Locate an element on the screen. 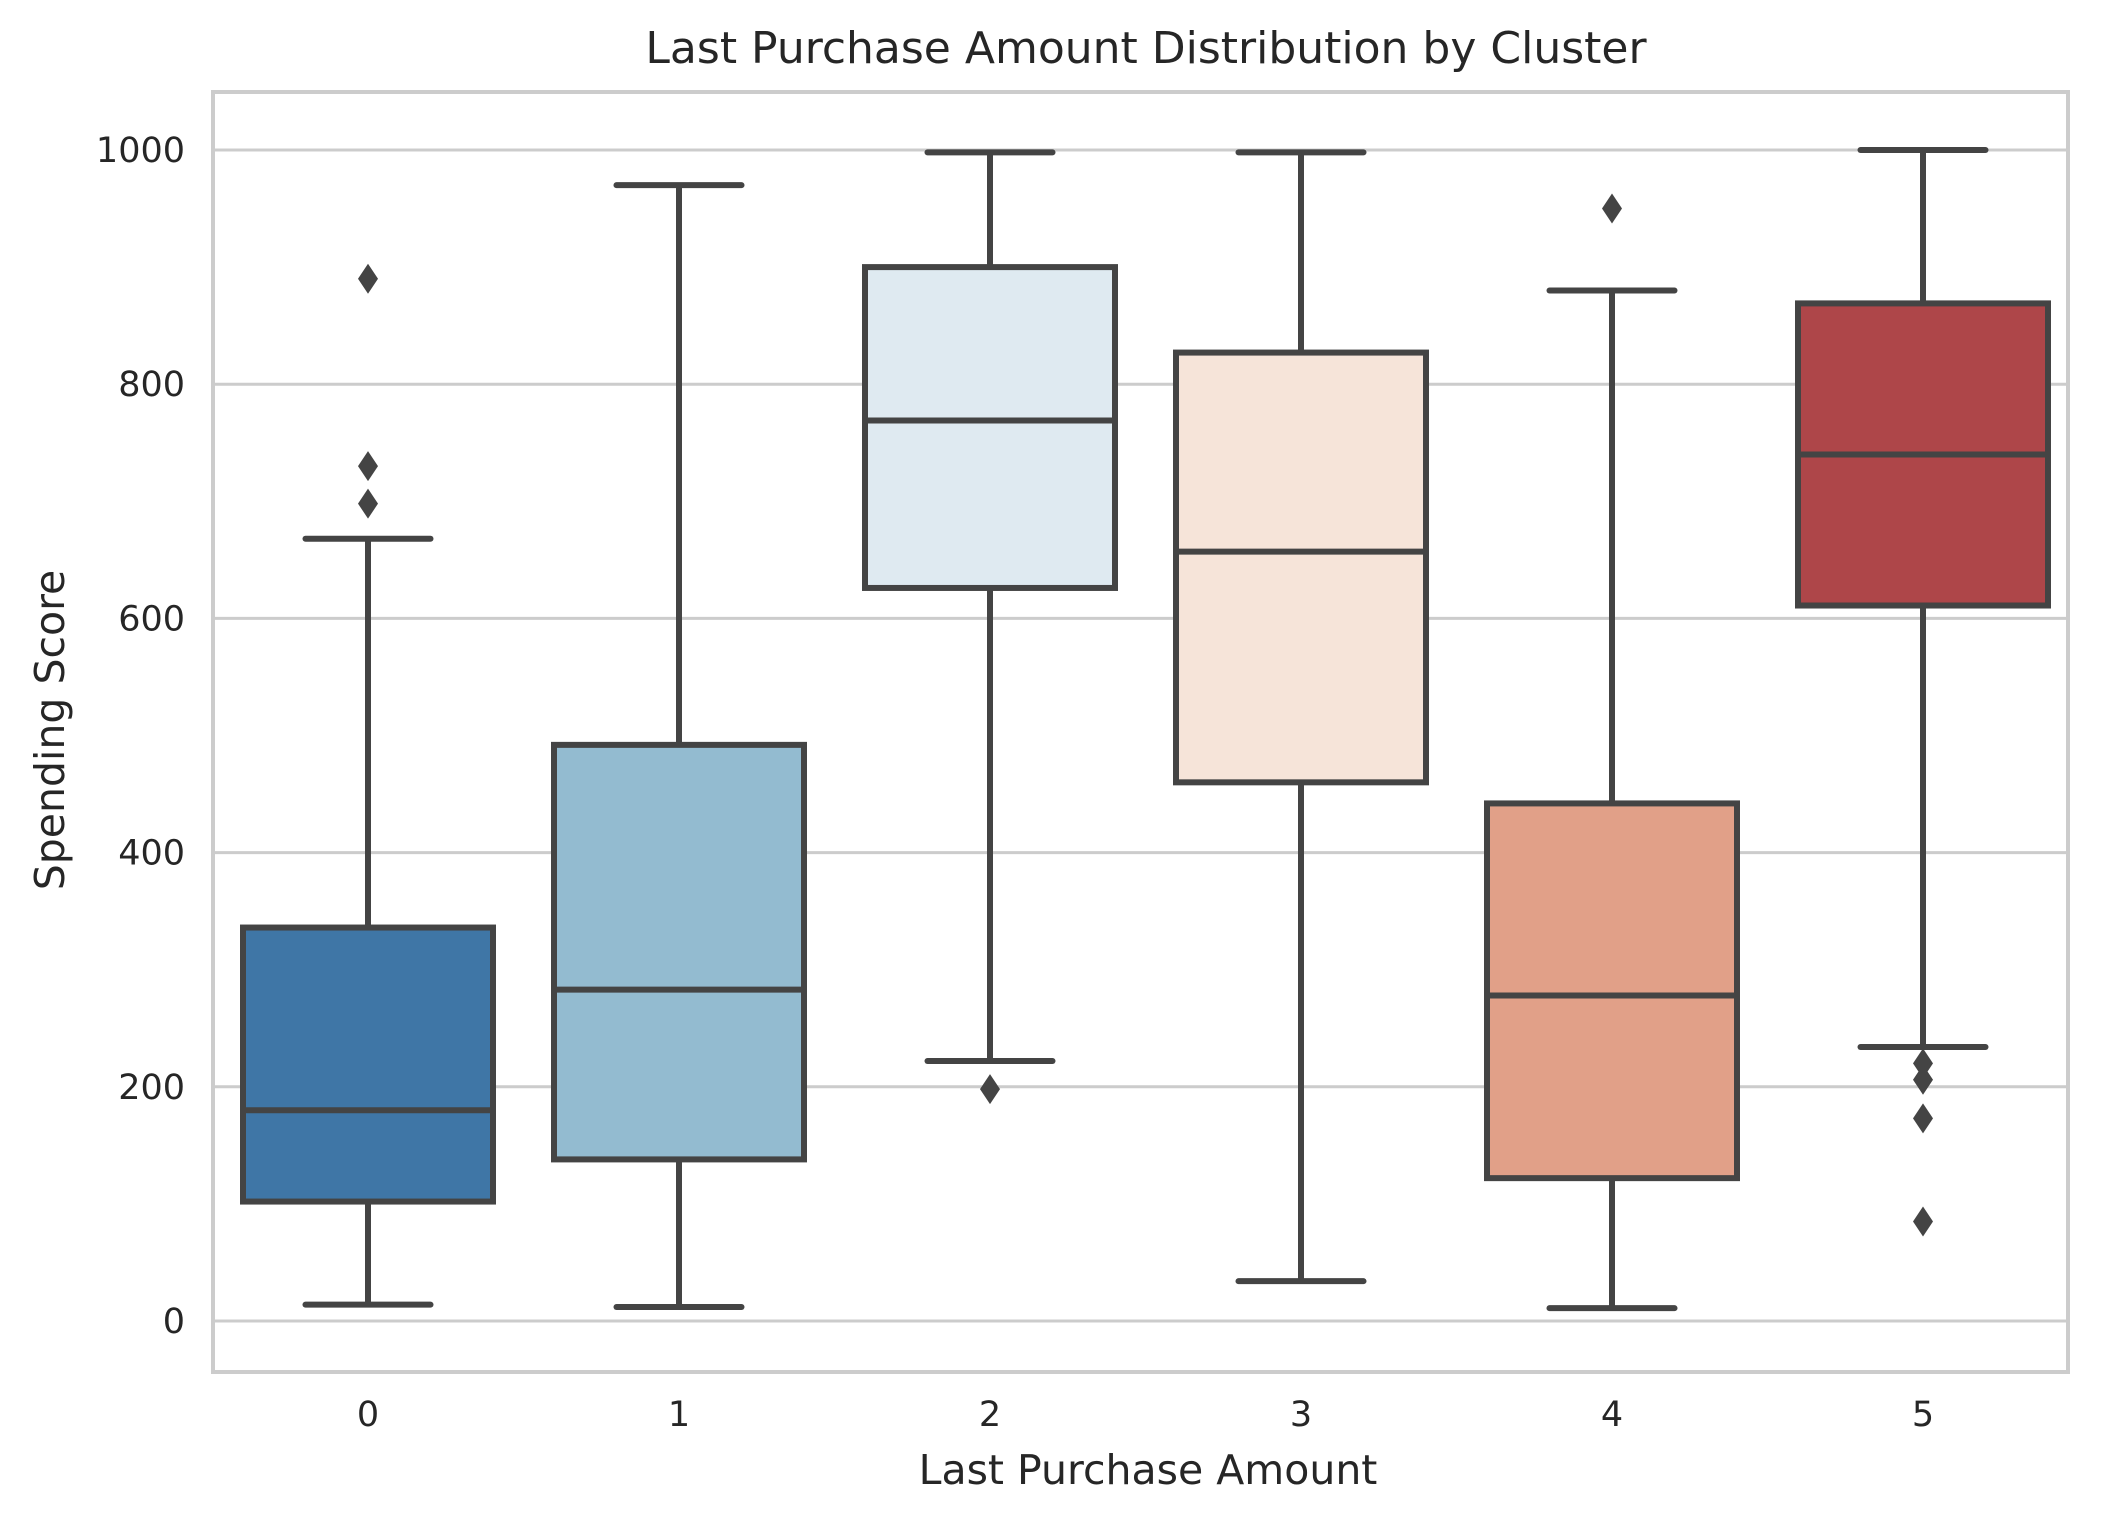 This screenshot has height=1518, width=2102. y-tick-label-1000: 1000 is located at coordinates (140, 151).